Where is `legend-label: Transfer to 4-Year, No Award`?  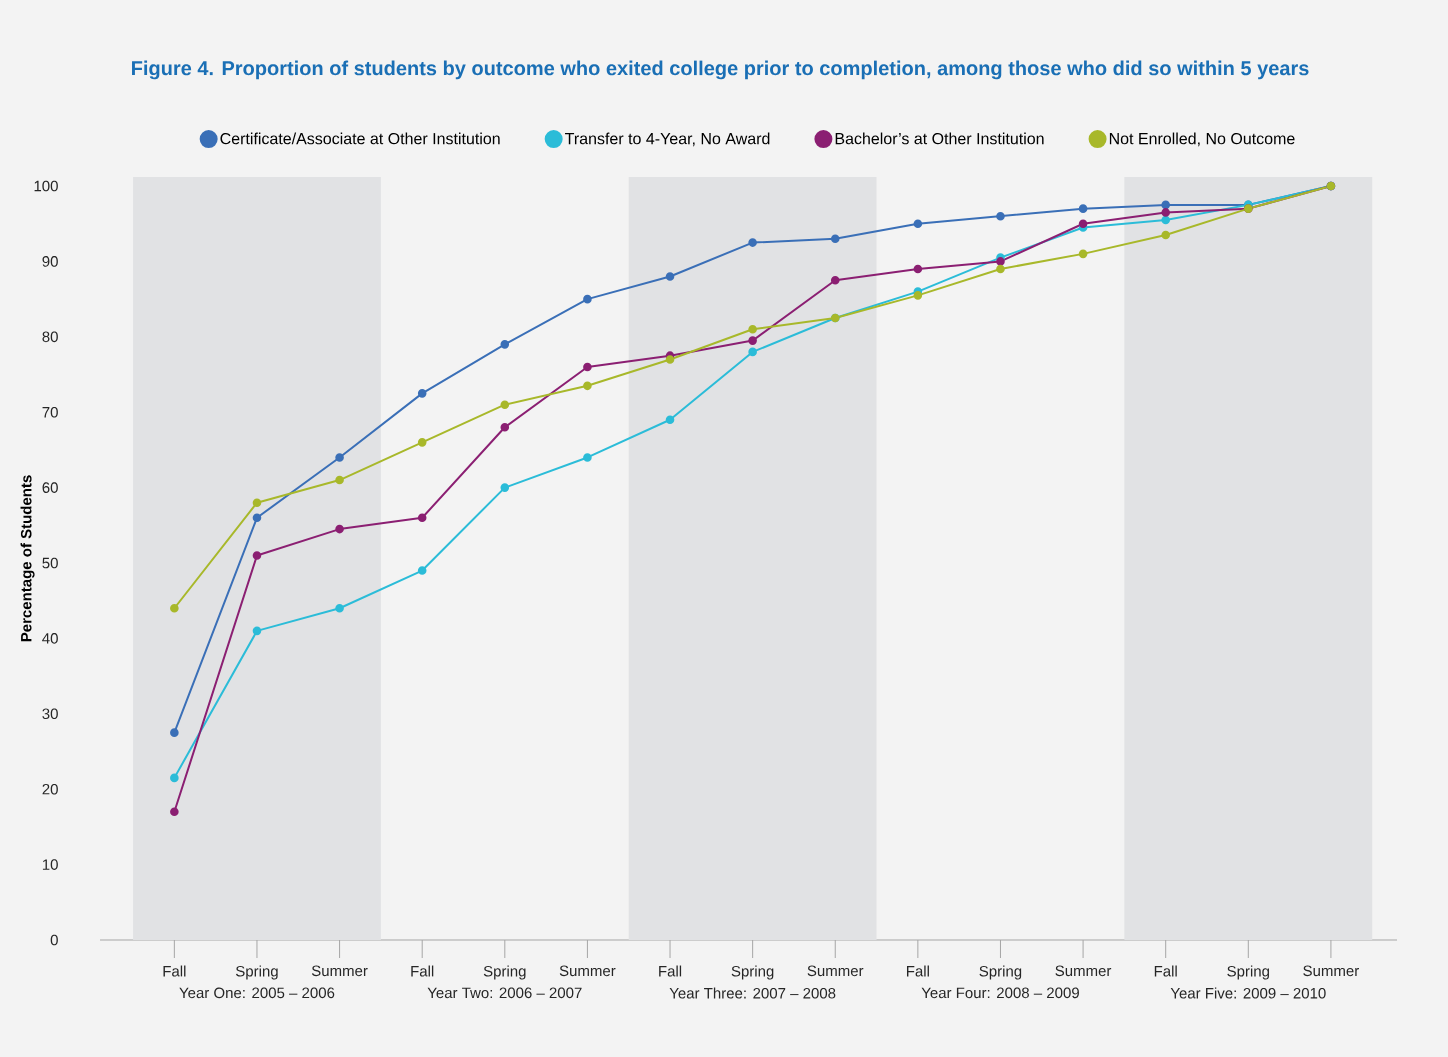
legend-label: Transfer to 4-Year, No Award is located at coordinates (667, 139).